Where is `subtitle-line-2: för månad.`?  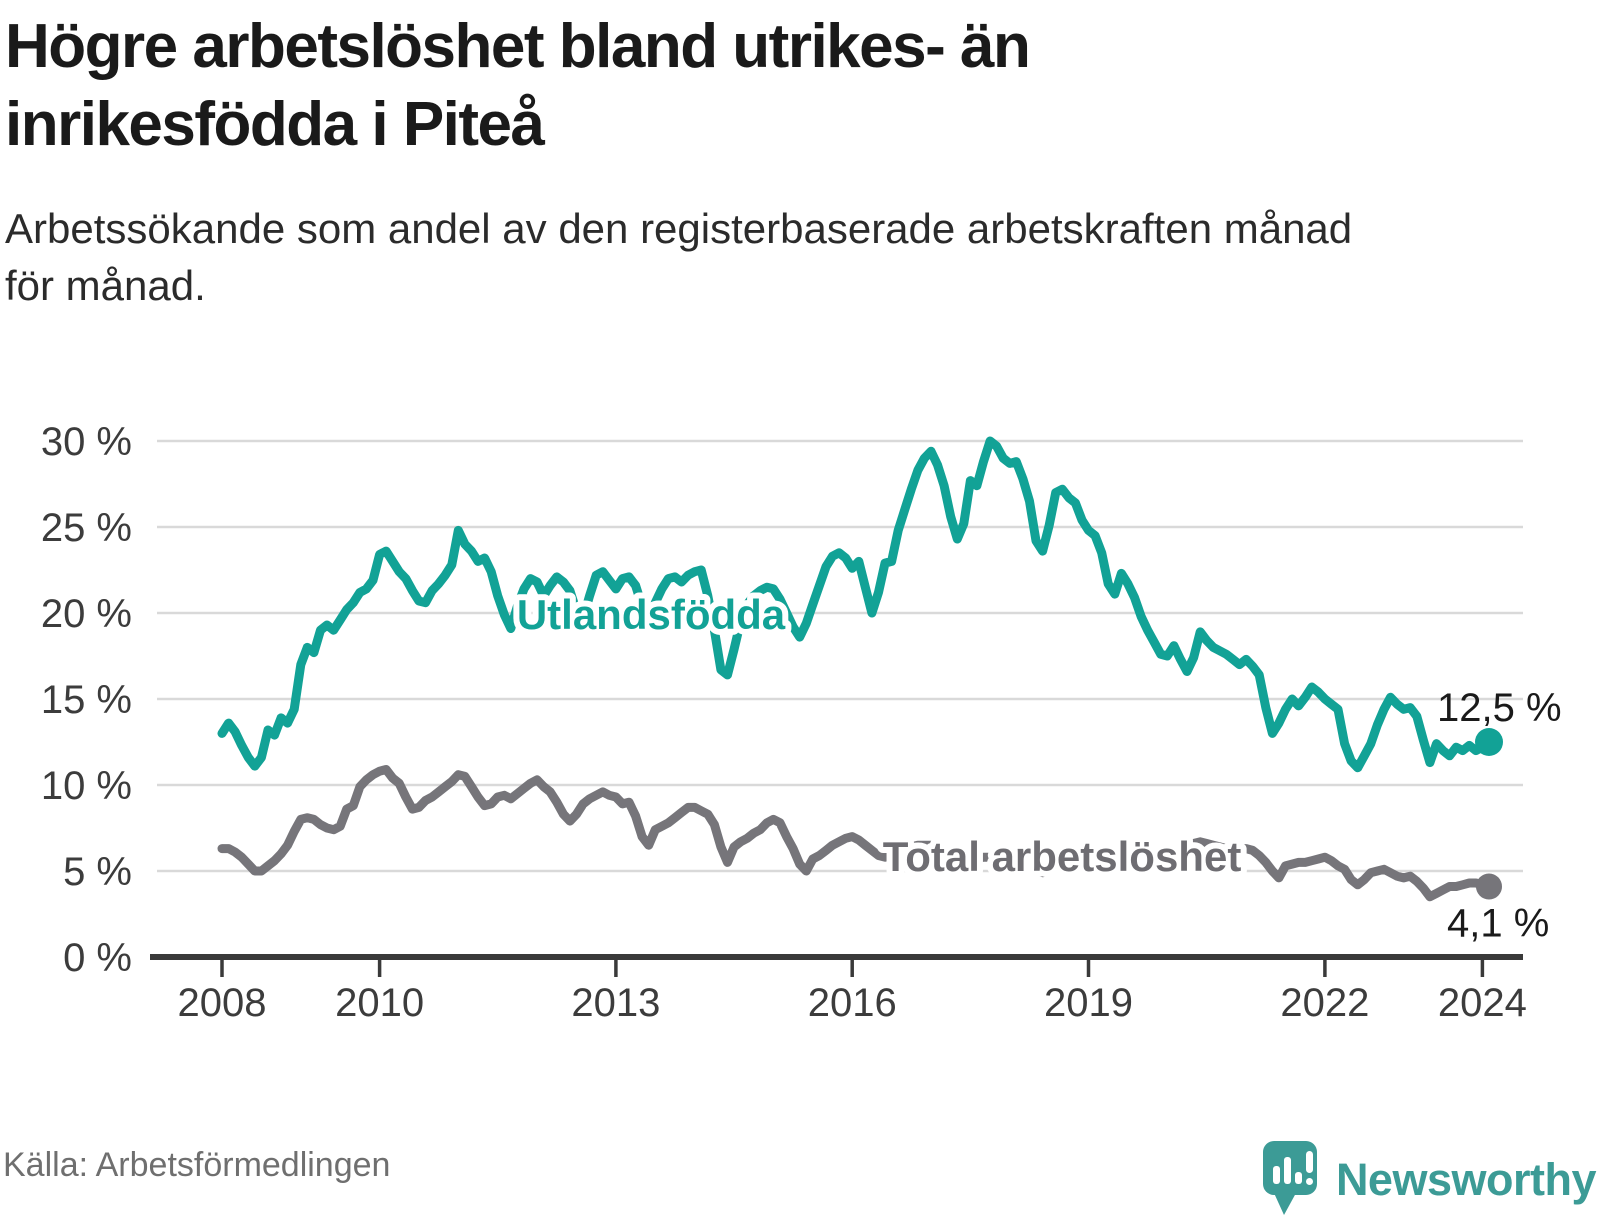
subtitle-line-2: för månad. is located at coordinates (105, 286).